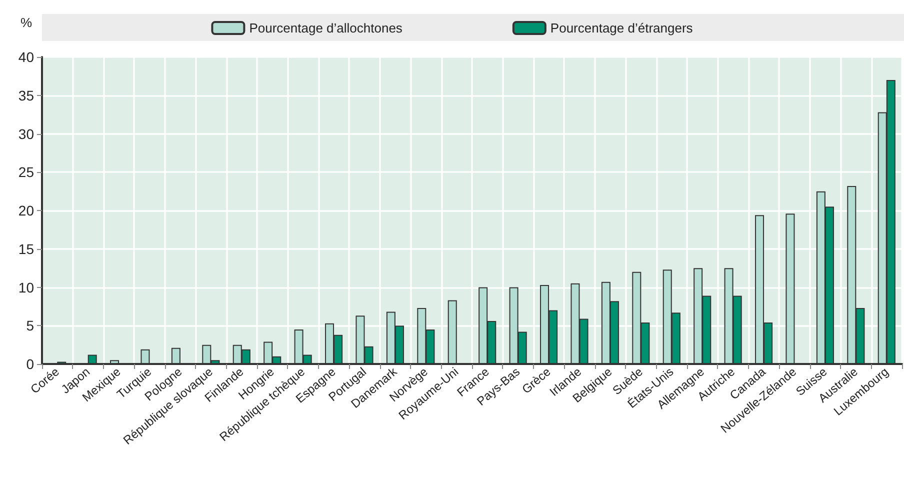 This screenshot has height=488, width=904. What do you see at coordinates (26, 22) in the screenshot?
I see `y-axis-title: %` at bounding box center [26, 22].